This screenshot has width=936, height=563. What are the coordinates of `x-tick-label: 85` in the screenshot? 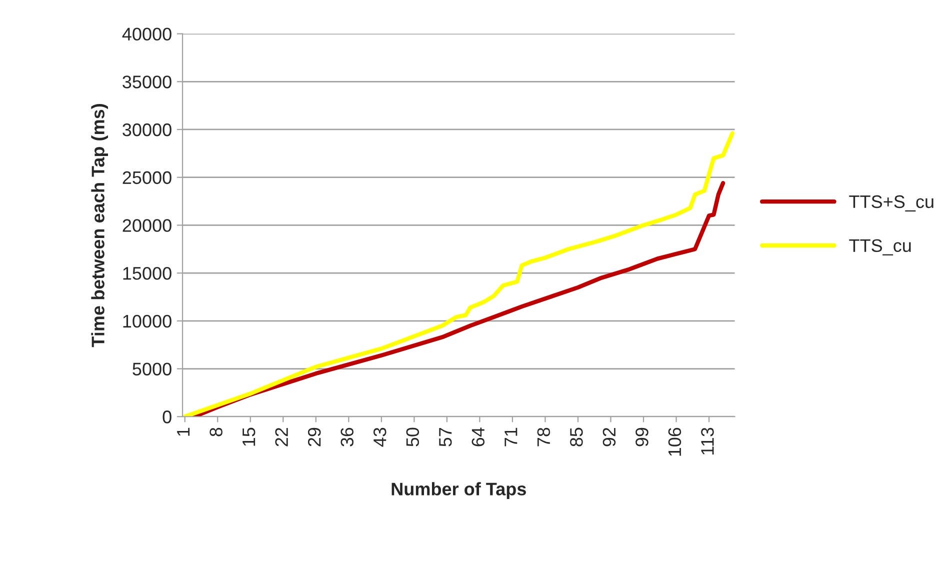 It's located at (576, 437).